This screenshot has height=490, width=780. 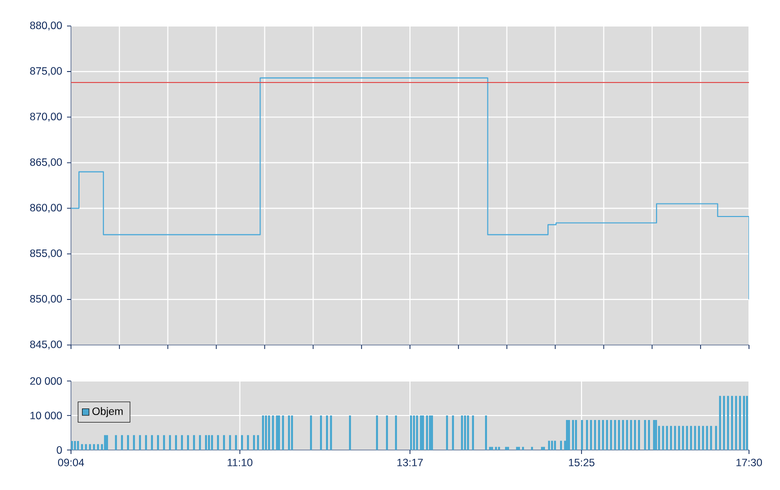 What do you see at coordinates (46, 117) in the screenshot?
I see `y-tick-label: 870,00` at bounding box center [46, 117].